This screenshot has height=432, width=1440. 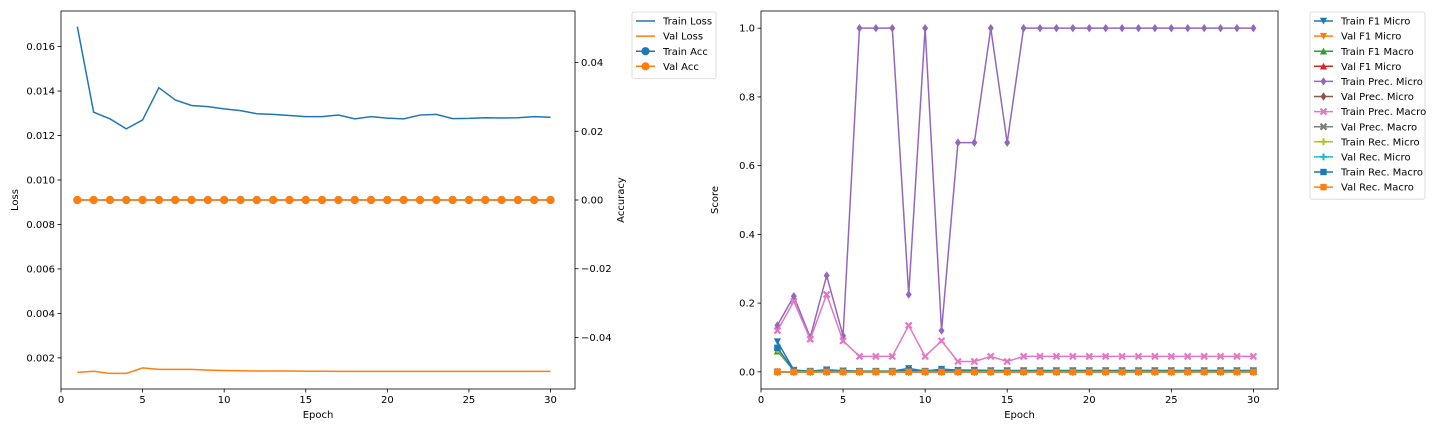 I want to click on legend: Train Loss Val Loss Train Acc Val Acc, so click(x=674, y=45).